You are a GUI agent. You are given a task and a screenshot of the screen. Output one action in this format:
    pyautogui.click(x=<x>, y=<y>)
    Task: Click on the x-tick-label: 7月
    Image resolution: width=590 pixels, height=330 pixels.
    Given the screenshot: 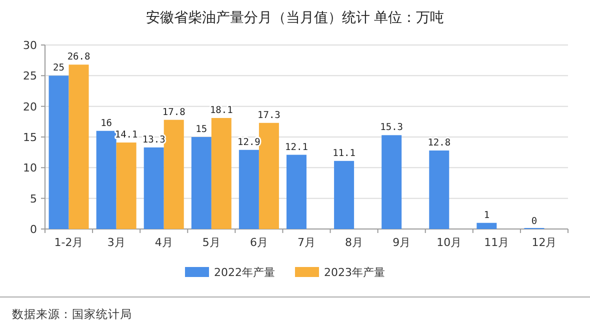 What is the action you would take?
    pyautogui.click(x=307, y=242)
    